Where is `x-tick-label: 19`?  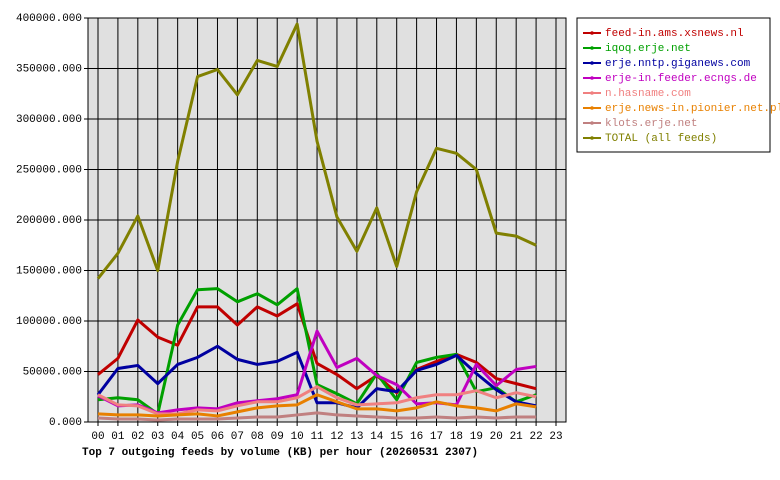 x-tick-label: 19 is located at coordinates (476, 437).